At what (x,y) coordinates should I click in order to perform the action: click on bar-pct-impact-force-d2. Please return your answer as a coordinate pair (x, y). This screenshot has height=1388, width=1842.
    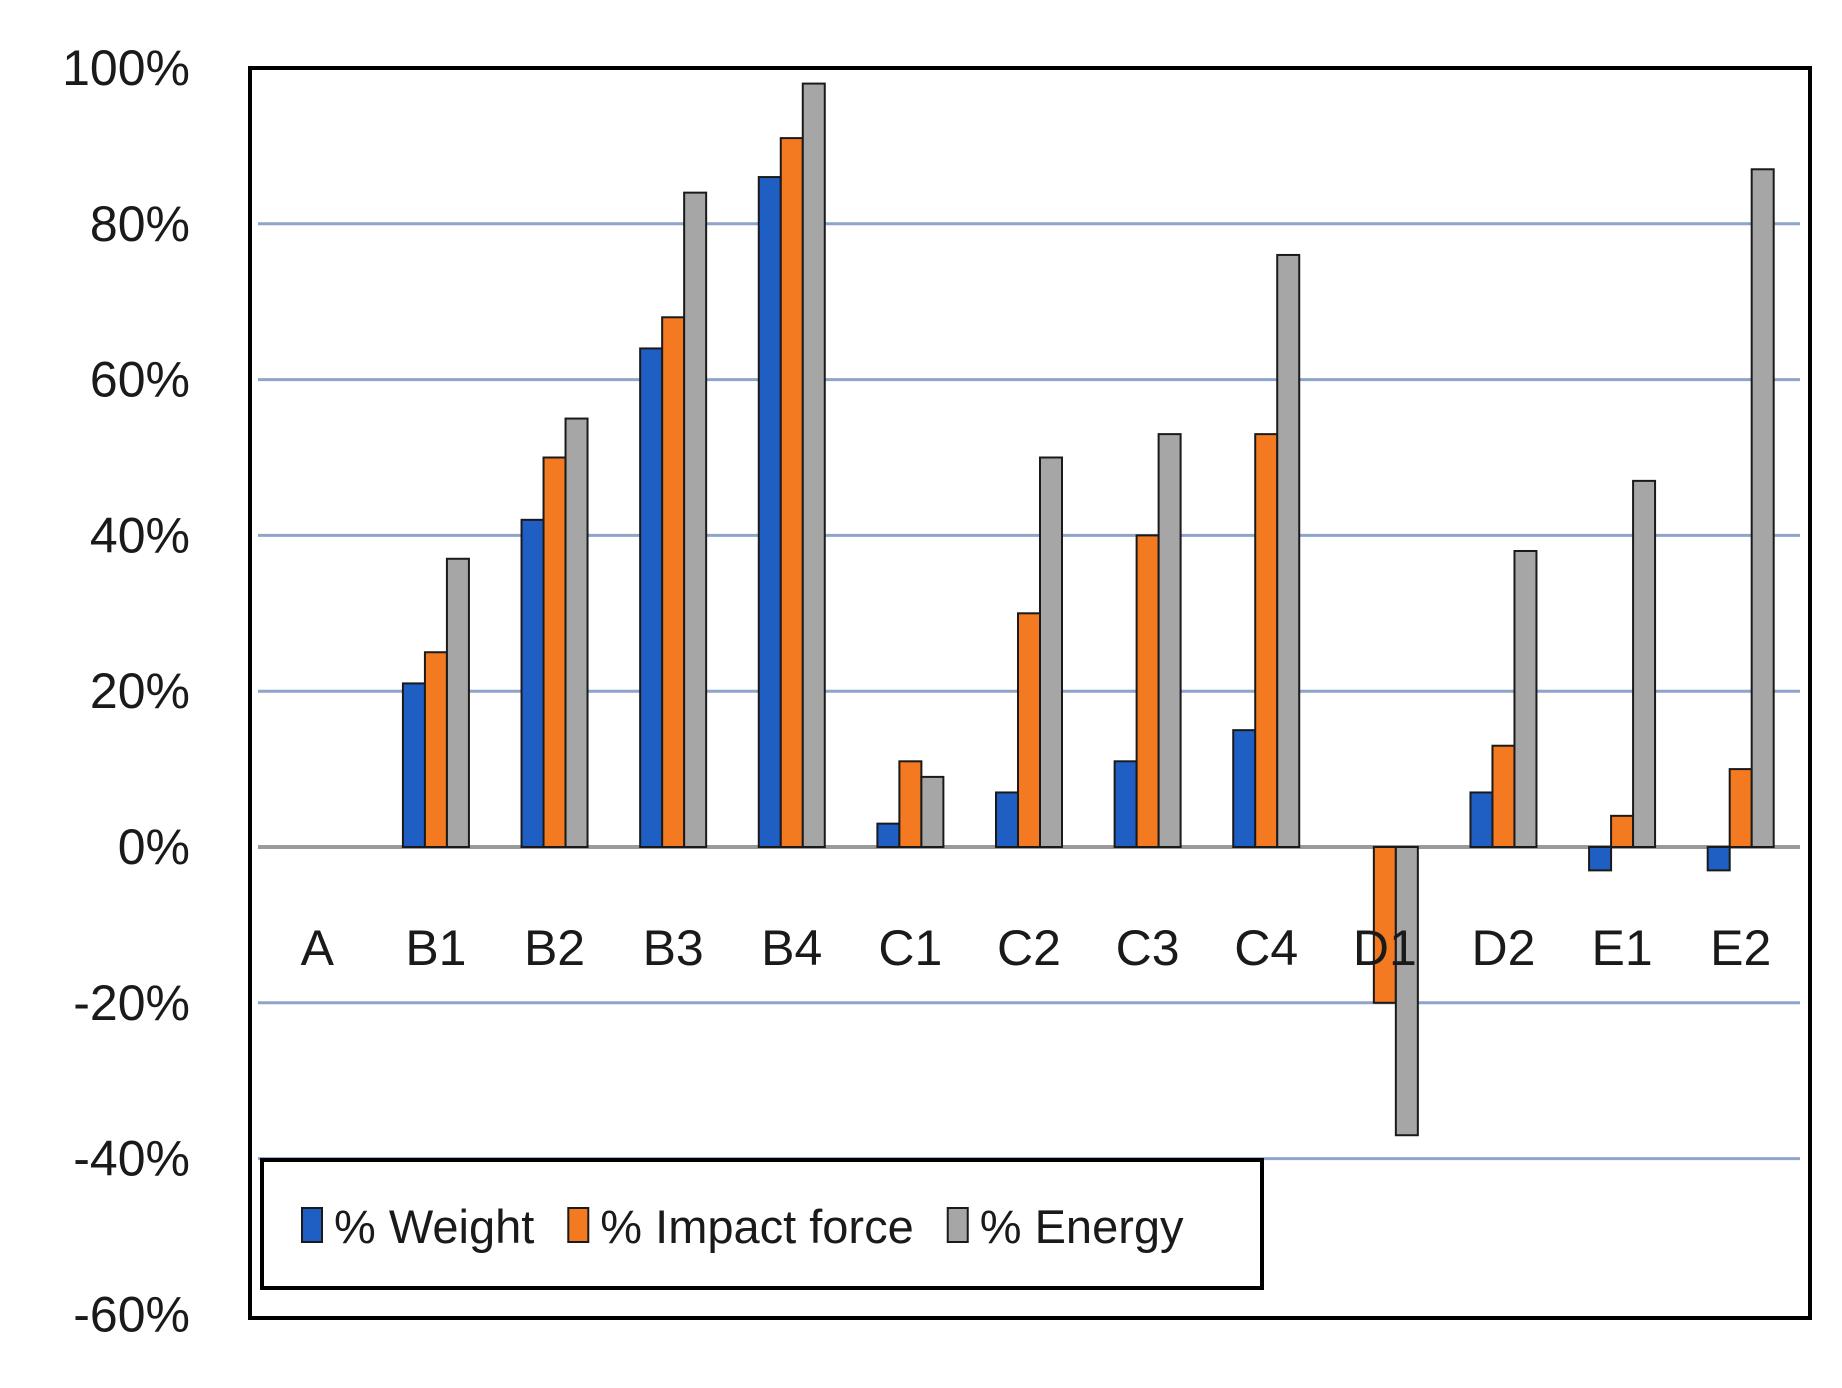
    Looking at the image, I should click on (1503, 796).